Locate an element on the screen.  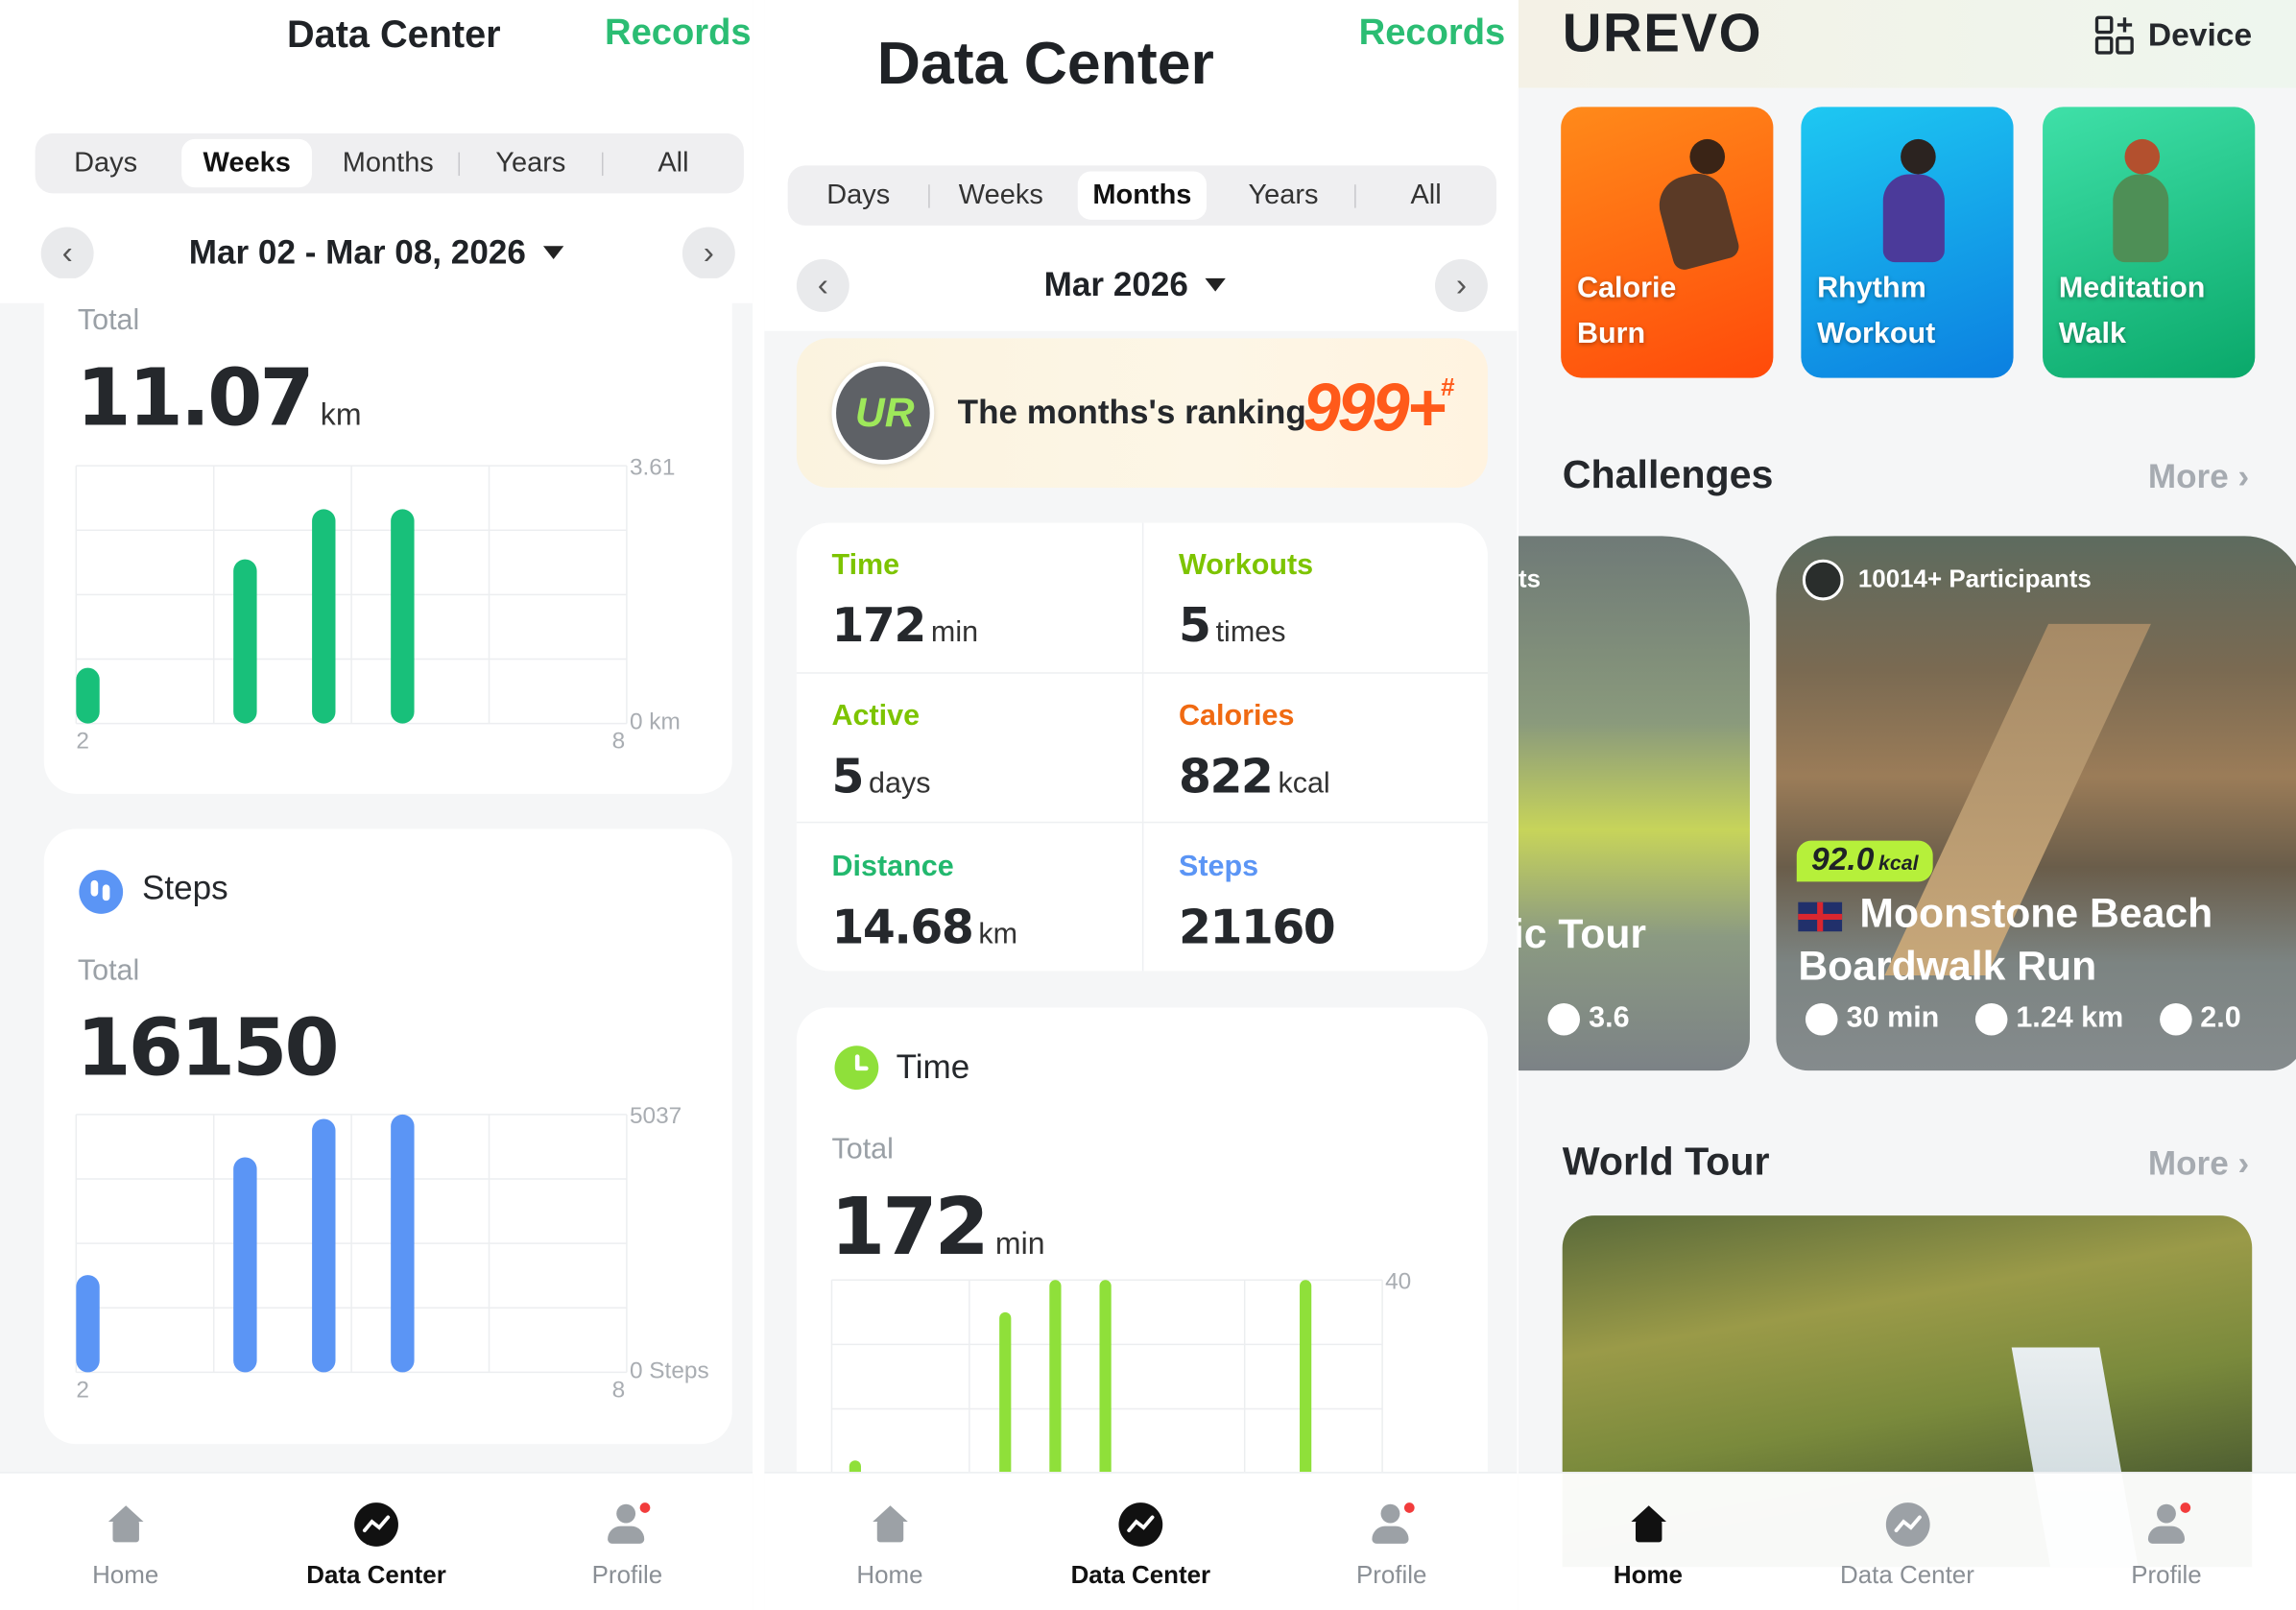
stat-label: Workouts is located at coordinates (1247, 566).